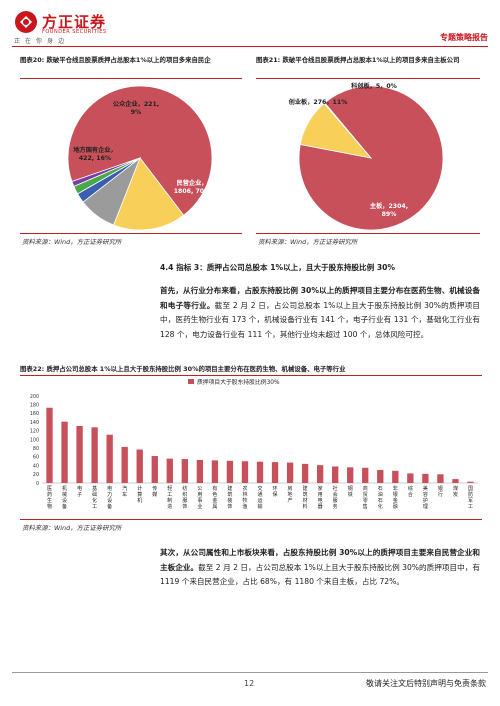  I want to click on bar-category-label: 家用电器, so click(320, 497).